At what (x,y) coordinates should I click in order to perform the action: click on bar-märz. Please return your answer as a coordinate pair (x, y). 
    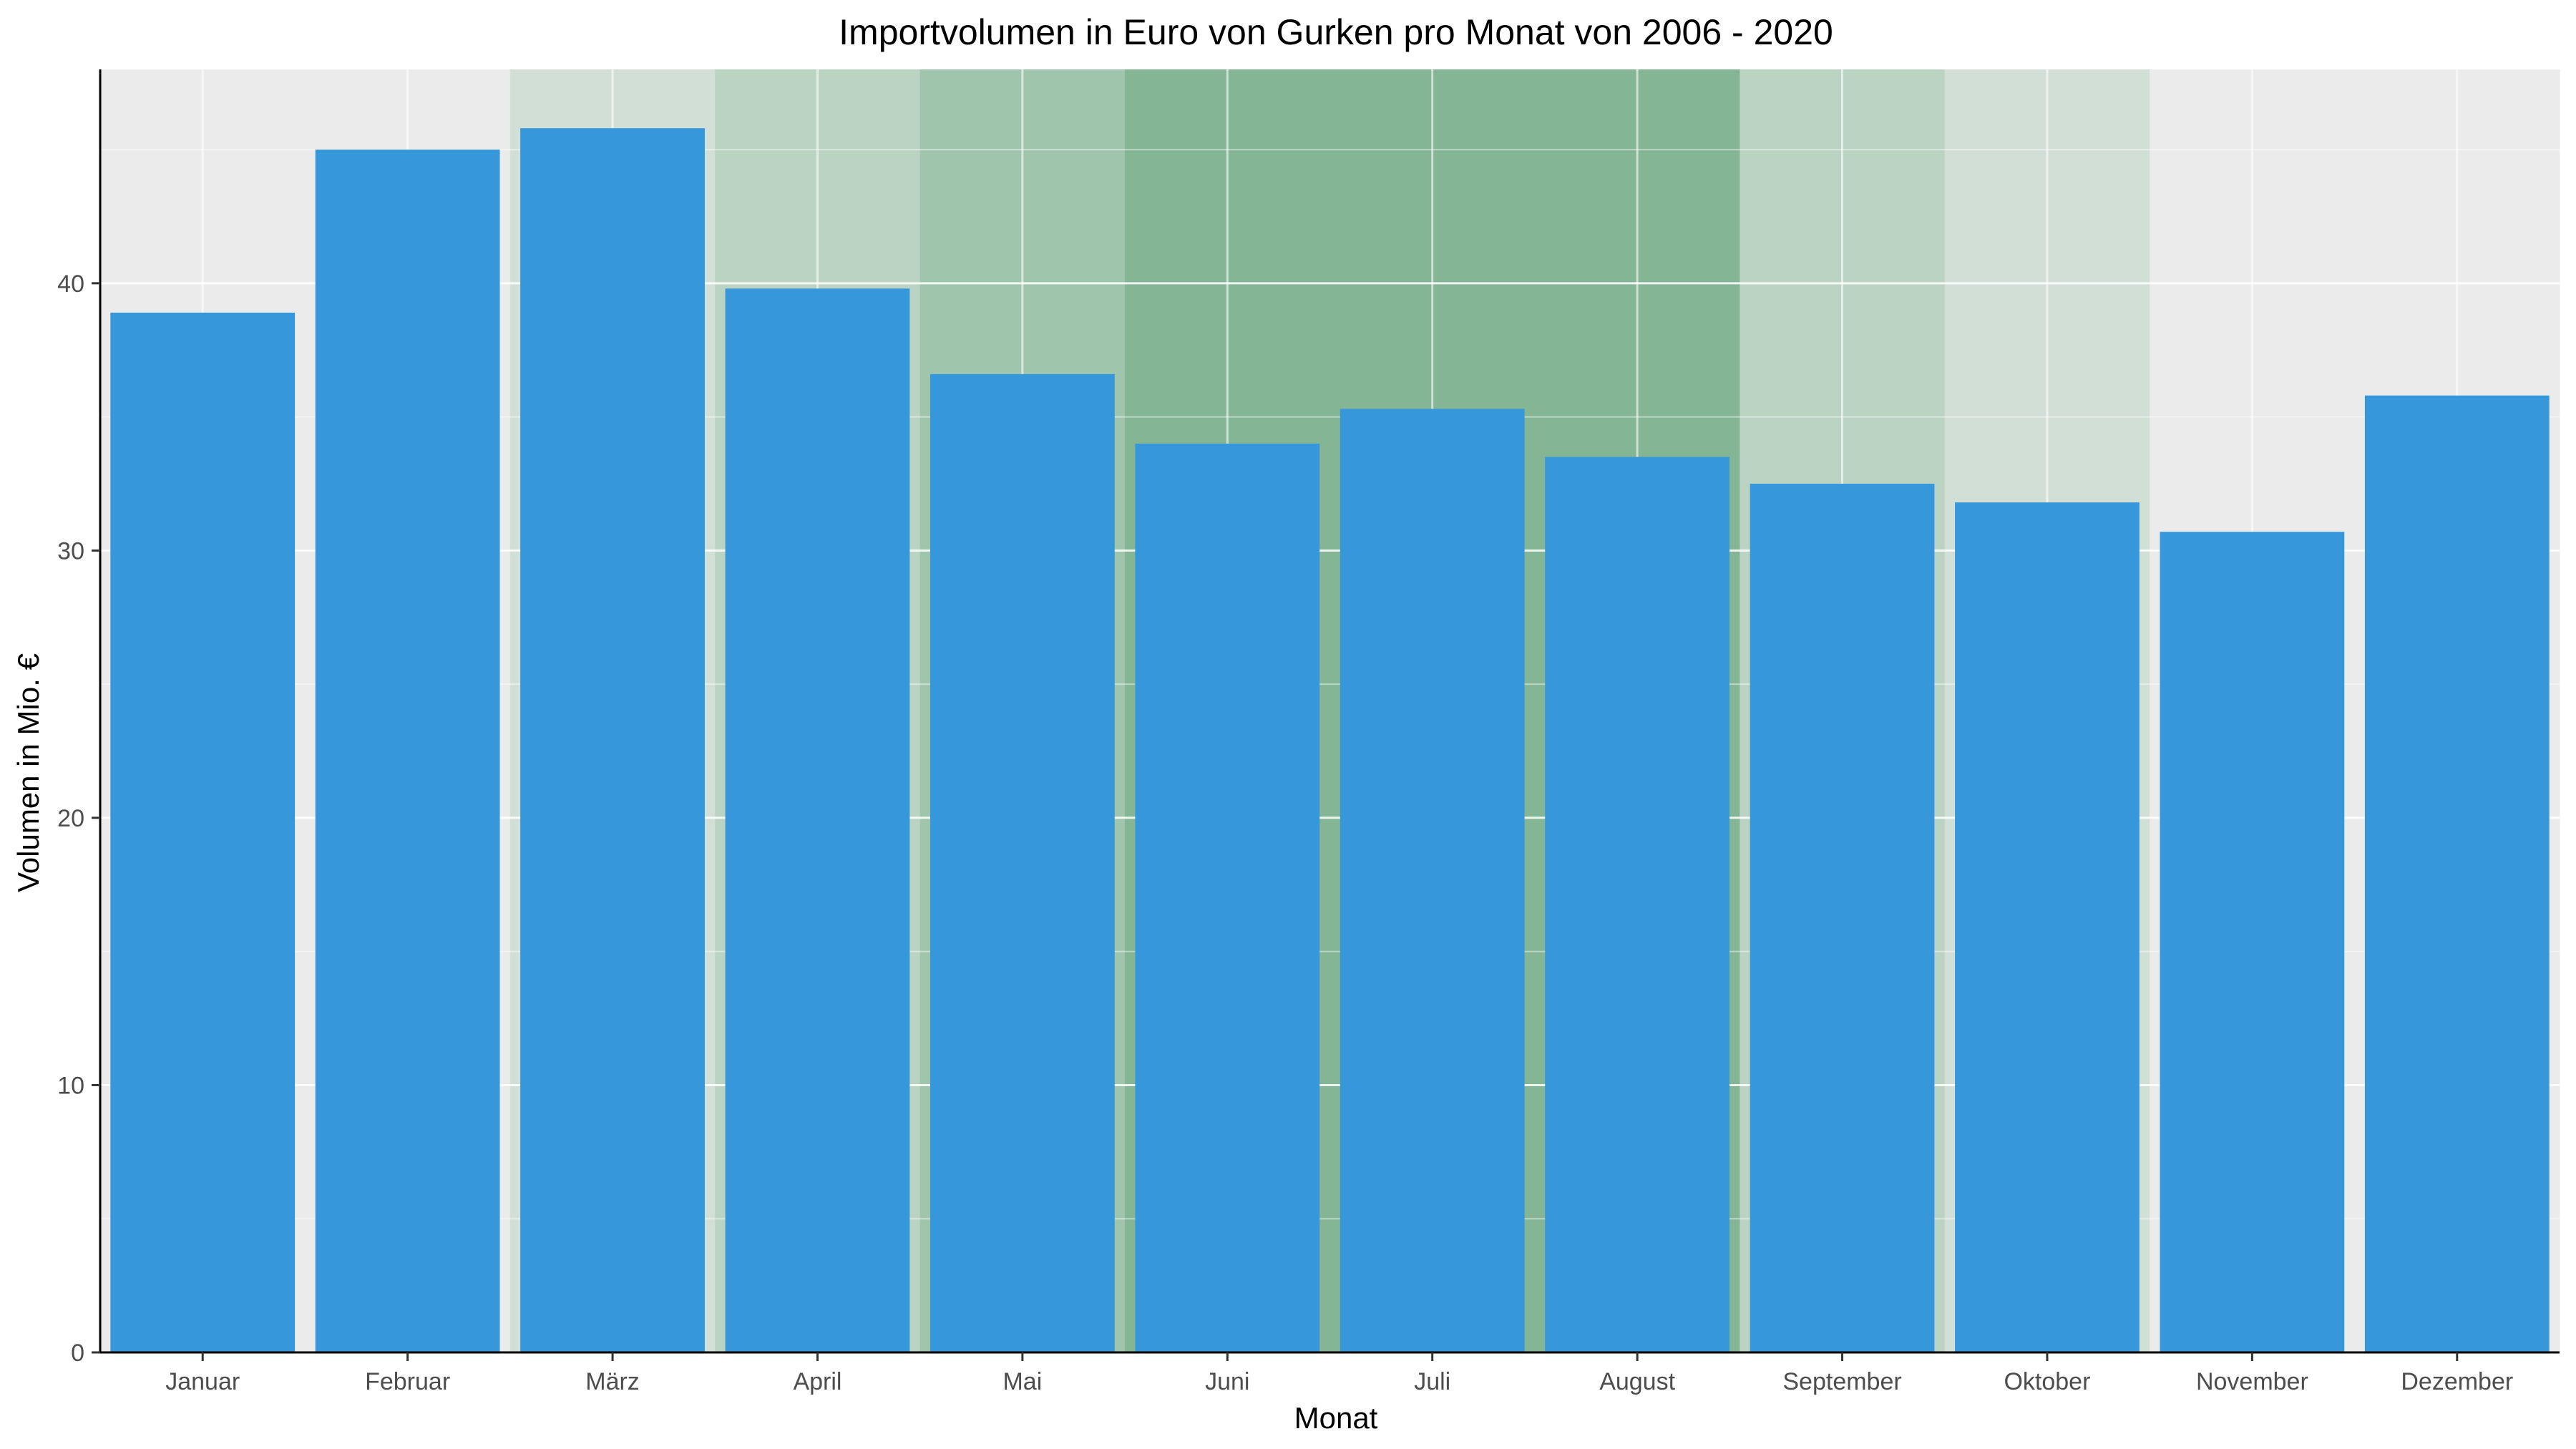
    Looking at the image, I should click on (612, 740).